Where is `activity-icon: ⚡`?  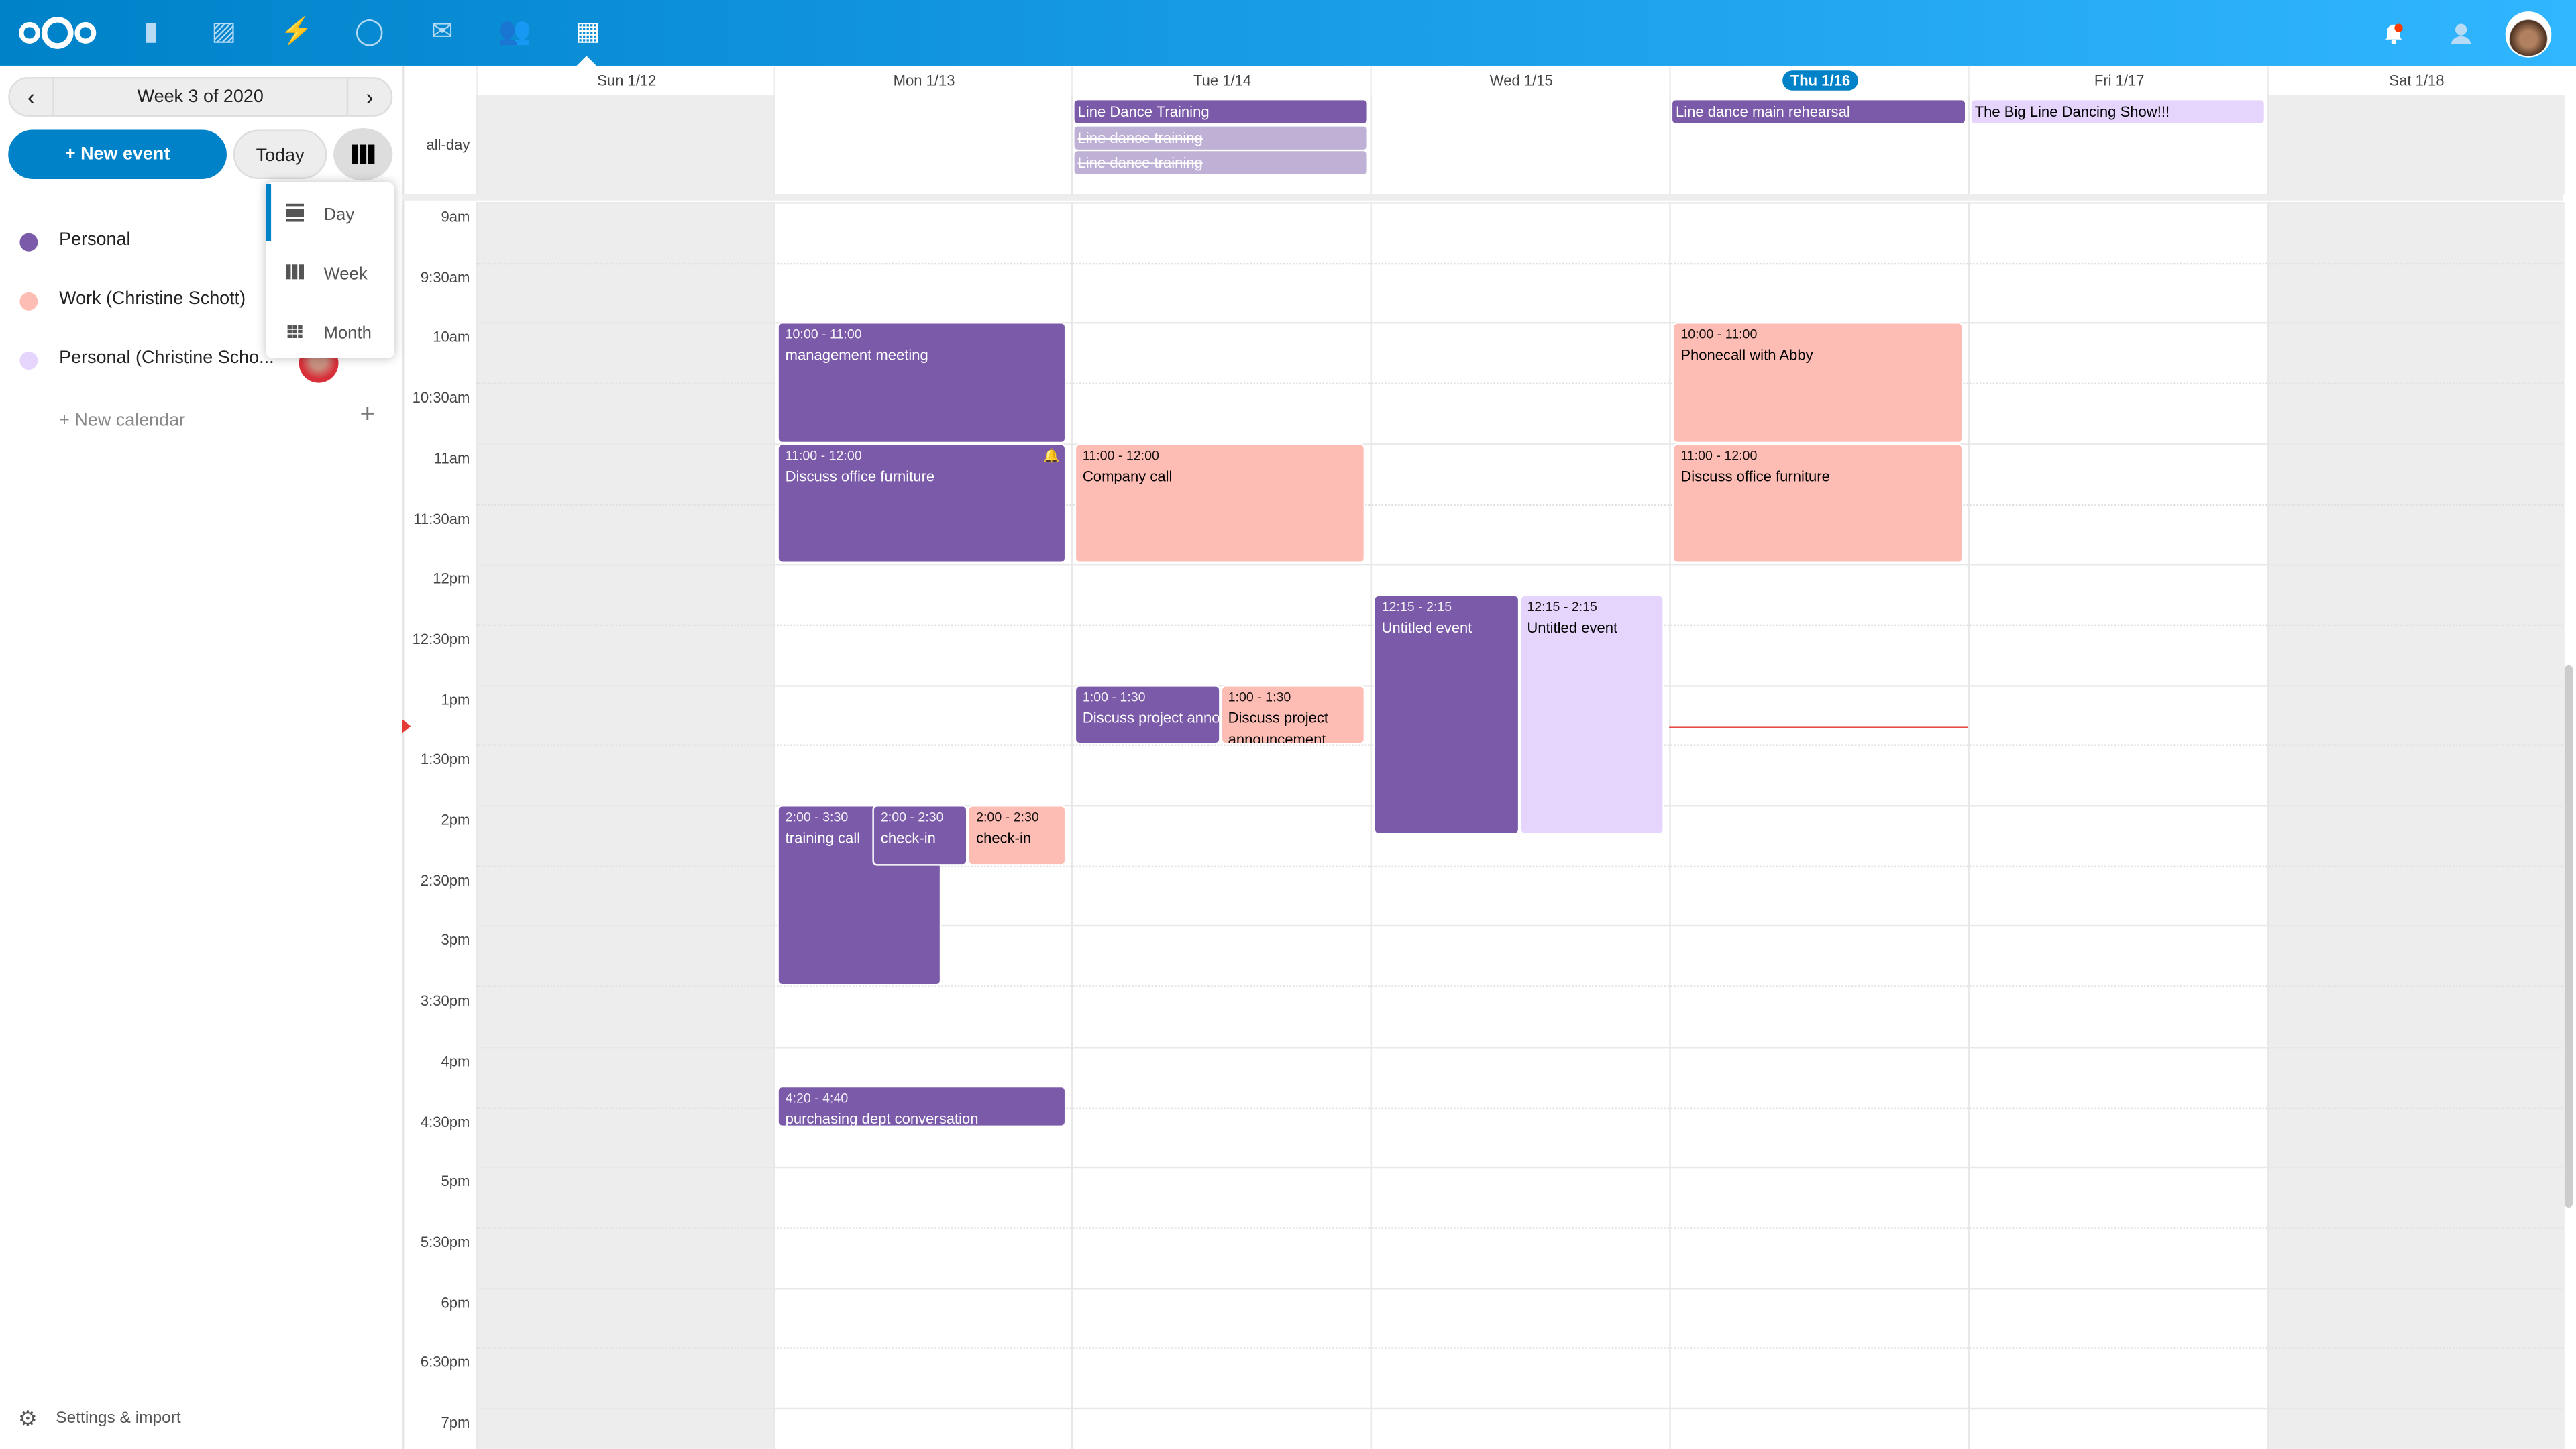
activity-icon: ⚡ is located at coordinates (296, 31).